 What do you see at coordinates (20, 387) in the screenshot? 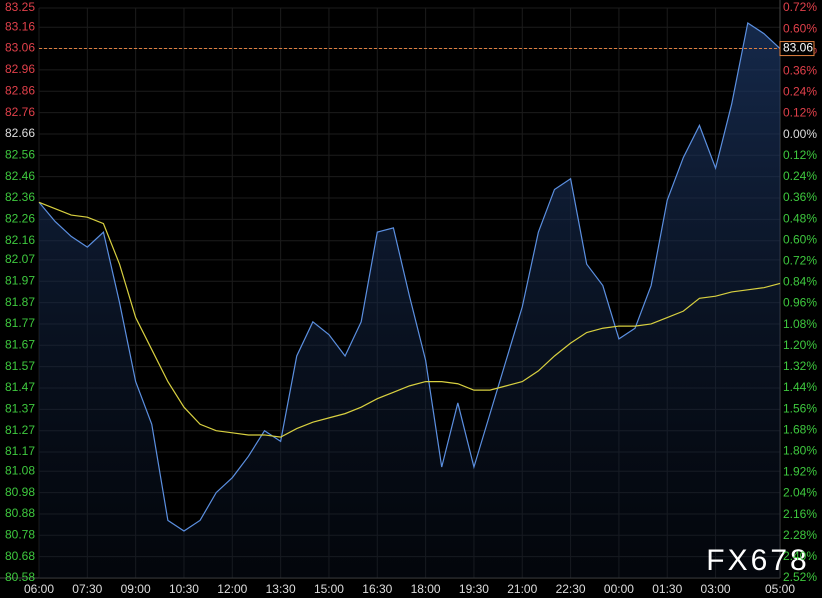
I see `y-tick-label: 81.47` at bounding box center [20, 387].